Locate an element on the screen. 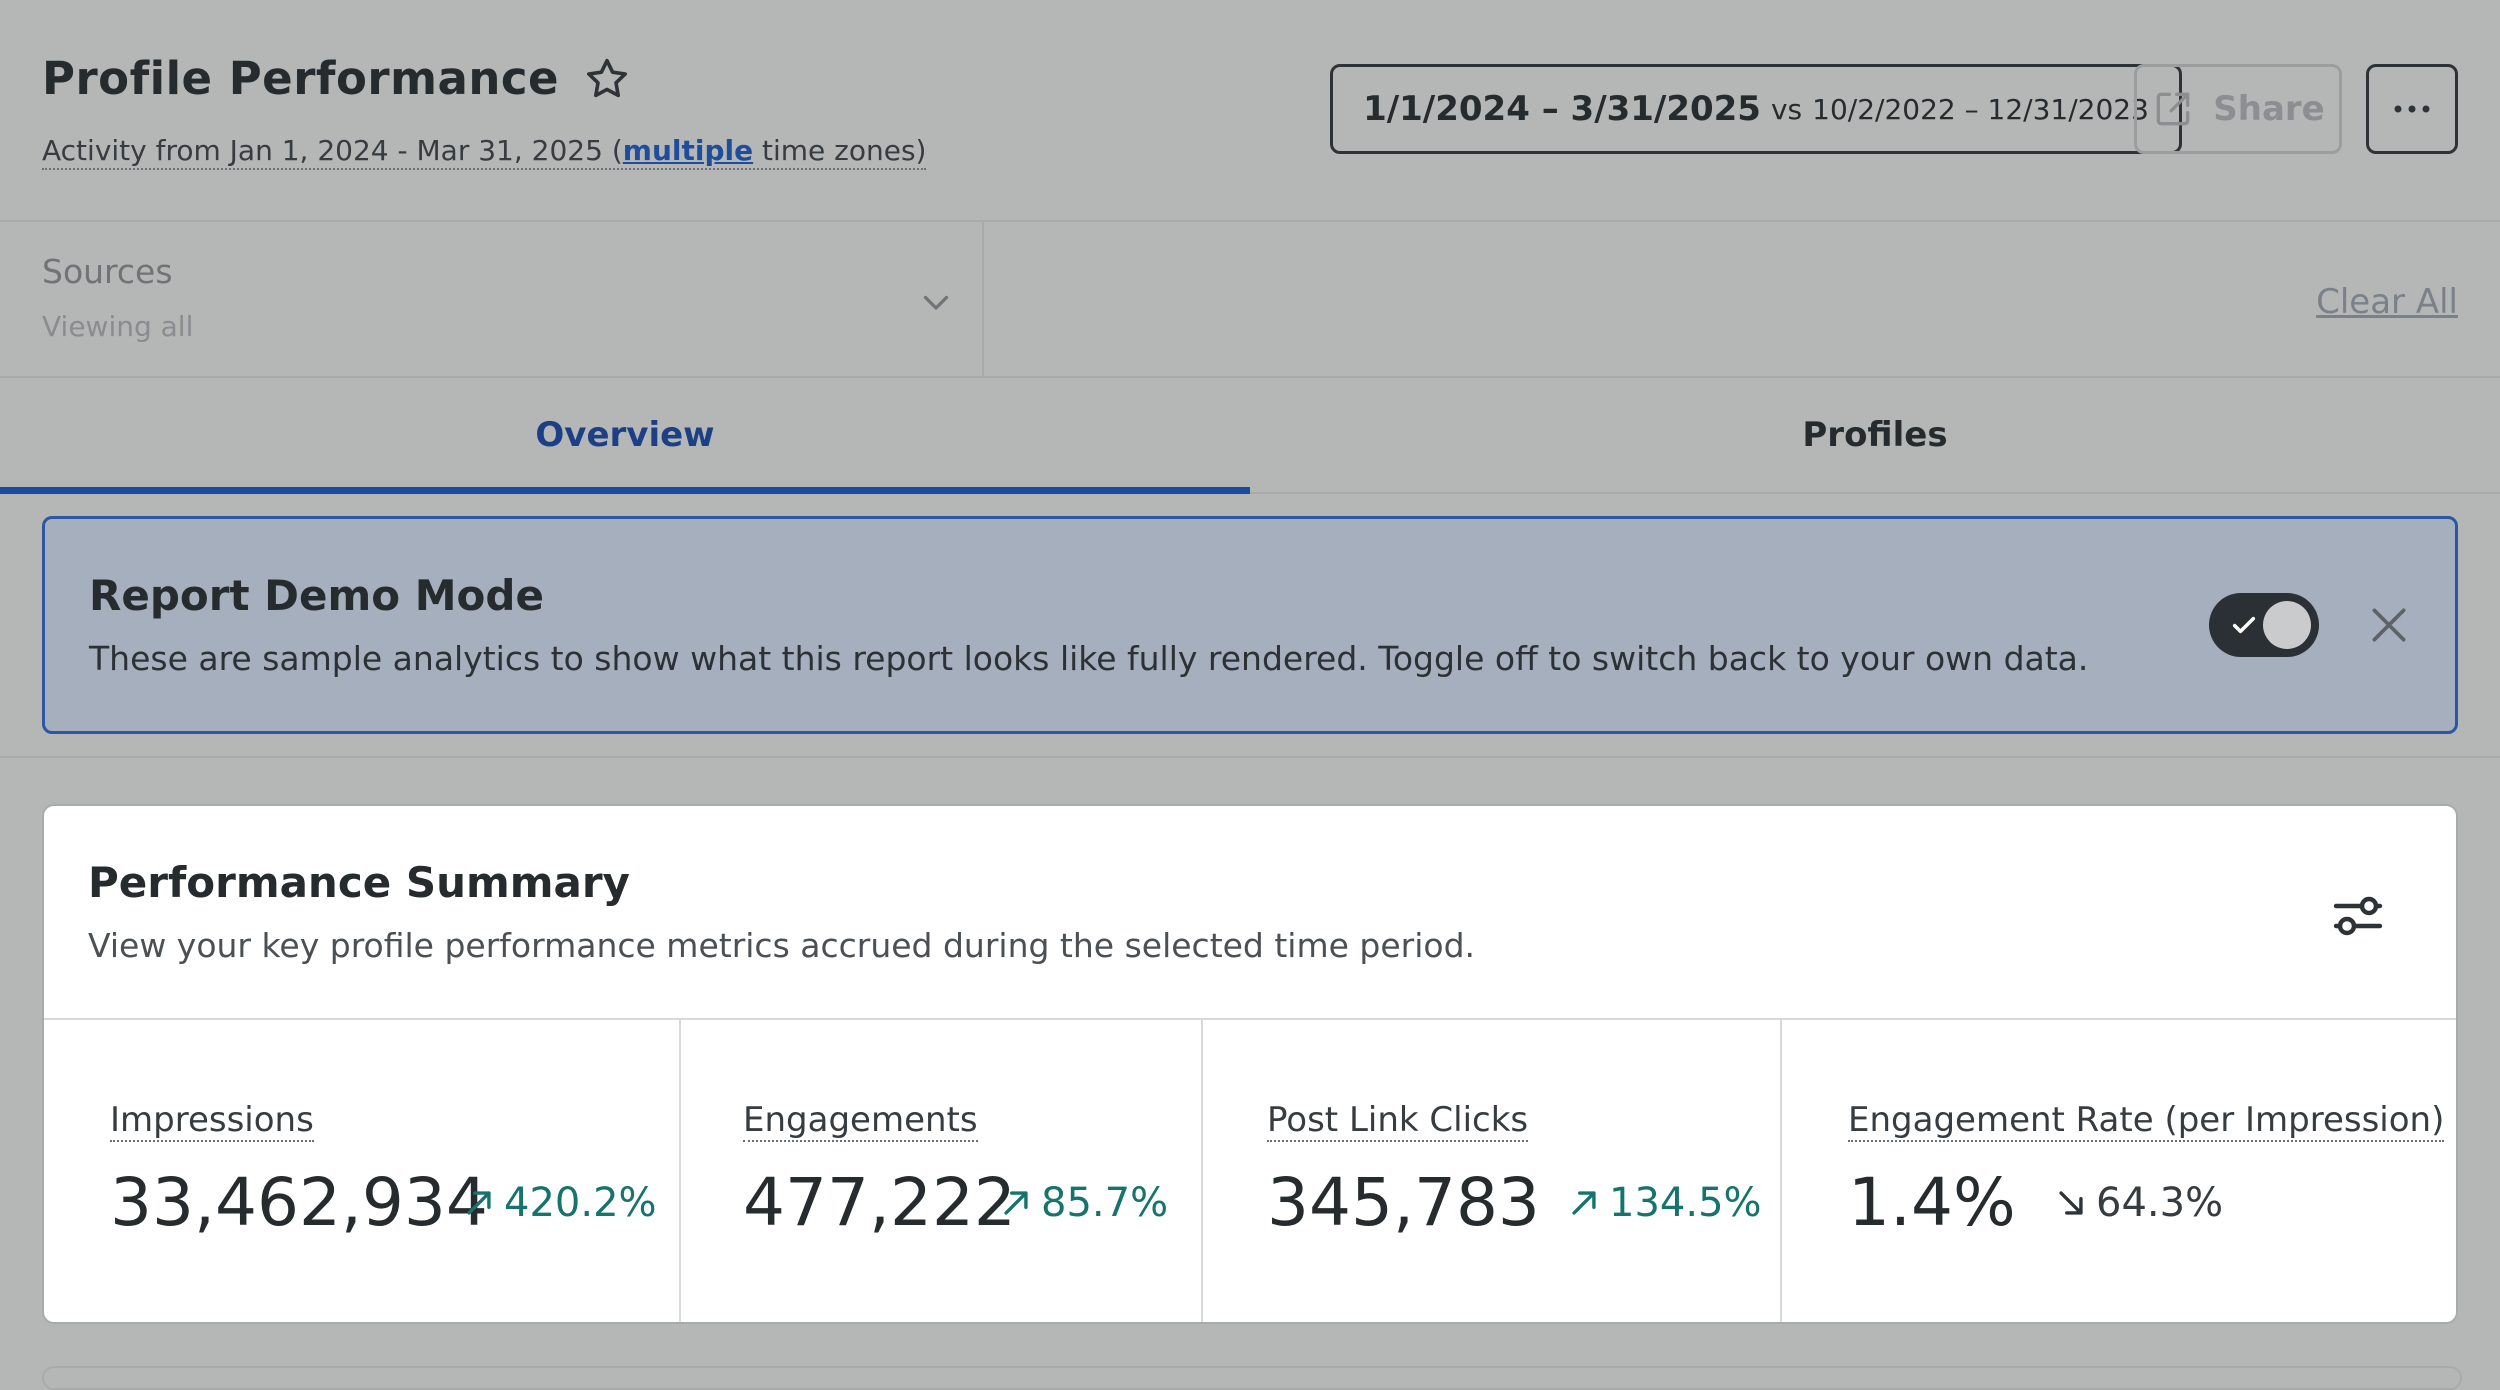 The width and height of the screenshot is (2500, 1390). filter-bar: Sources Viewing all Clear All is located at coordinates (1250, 300).